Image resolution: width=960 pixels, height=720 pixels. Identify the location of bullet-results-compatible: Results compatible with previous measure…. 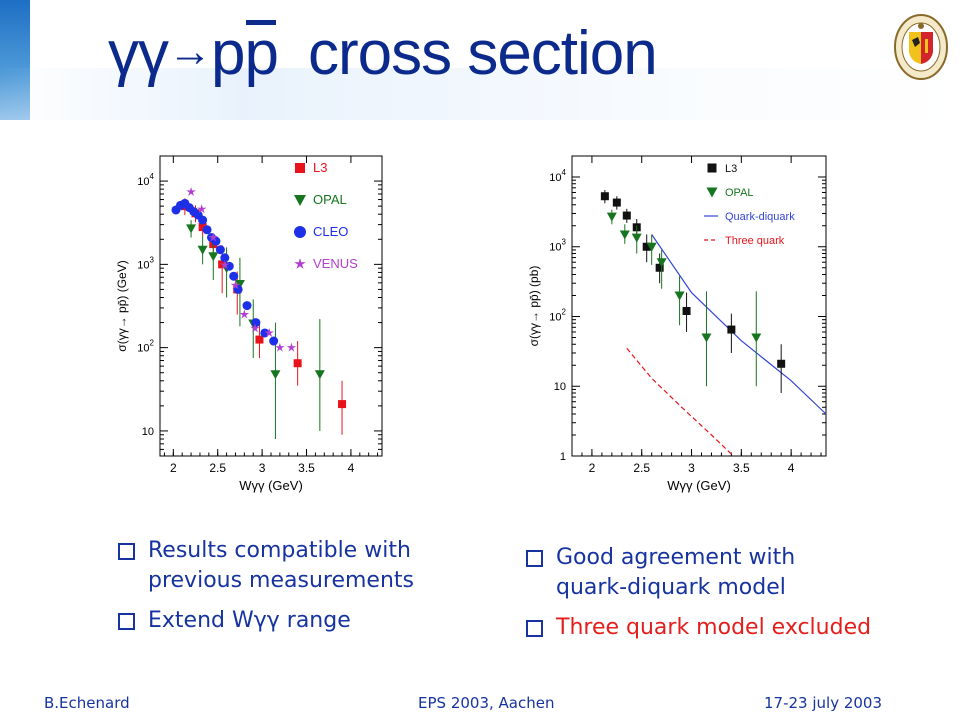
(288, 566).